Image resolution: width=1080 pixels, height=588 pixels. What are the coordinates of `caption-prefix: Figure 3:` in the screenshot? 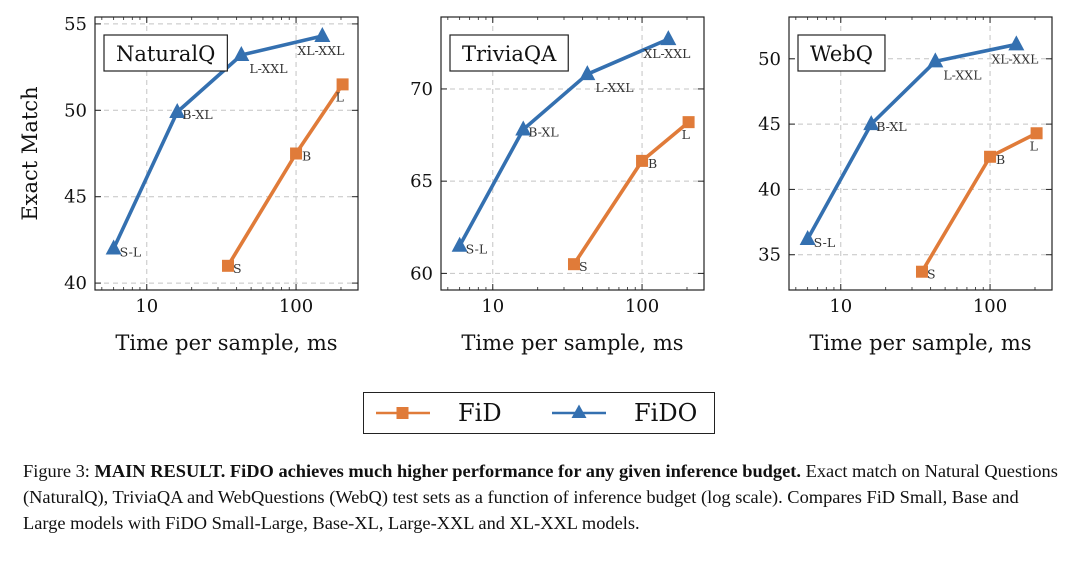 It's located at (59, 471).